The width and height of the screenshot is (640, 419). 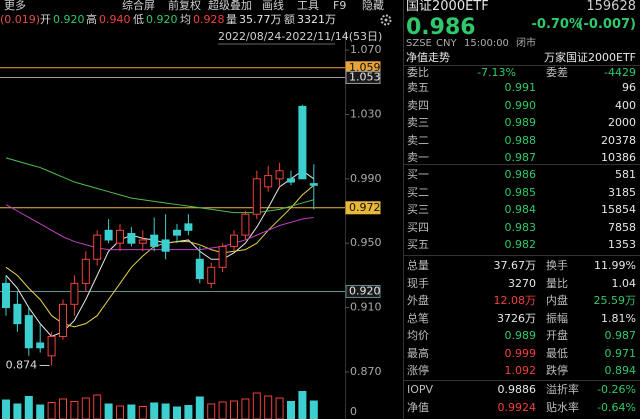 What do you see at coordinates (557, 265) in the screenshot?
I see `stat-label: 换手` at bounding box center [557, 265].